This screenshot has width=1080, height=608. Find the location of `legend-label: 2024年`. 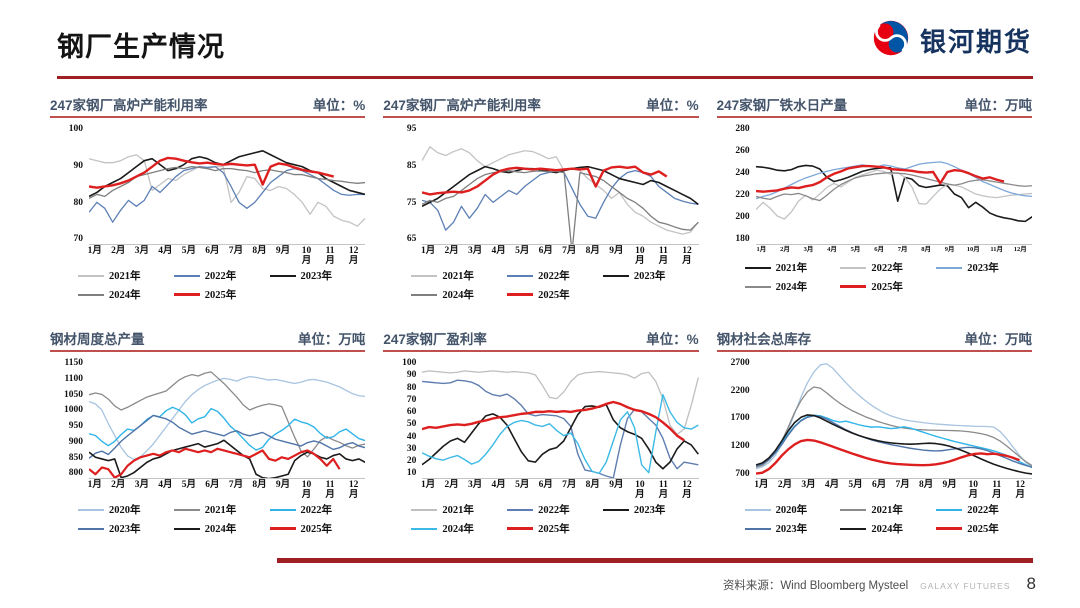

legend-label: 2024年 is located at coordinates (458, 295).